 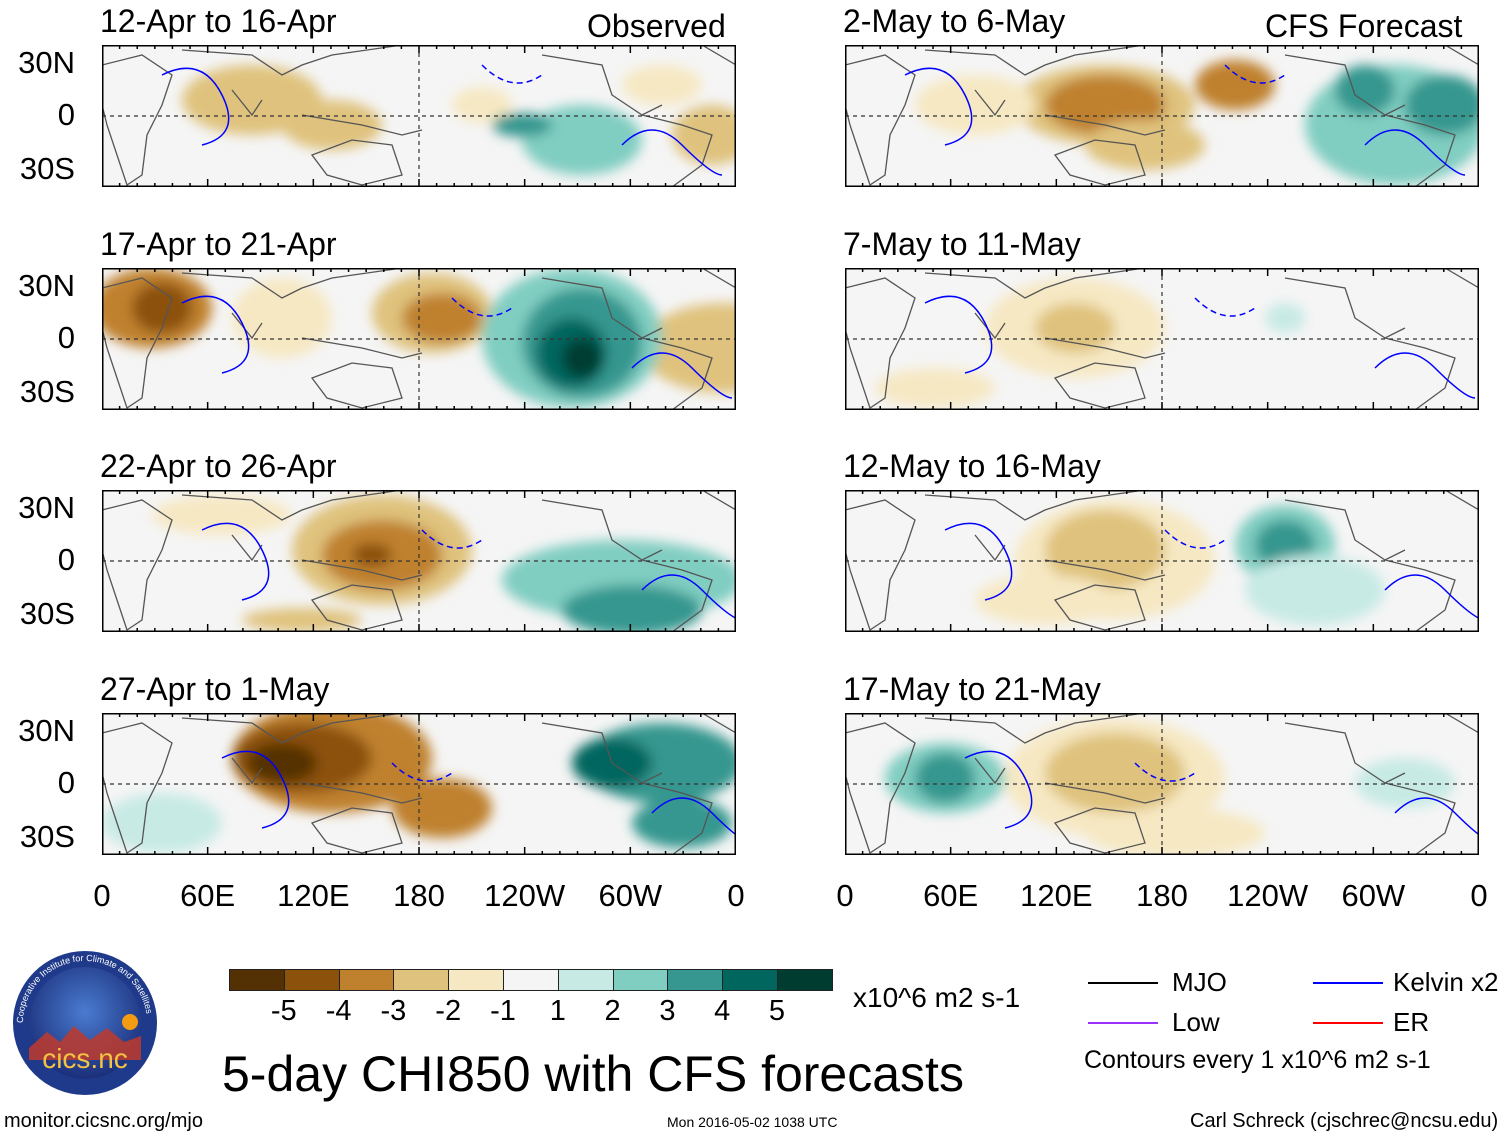 I want to click on lon-label: 180, so click(x=1162, y=895).